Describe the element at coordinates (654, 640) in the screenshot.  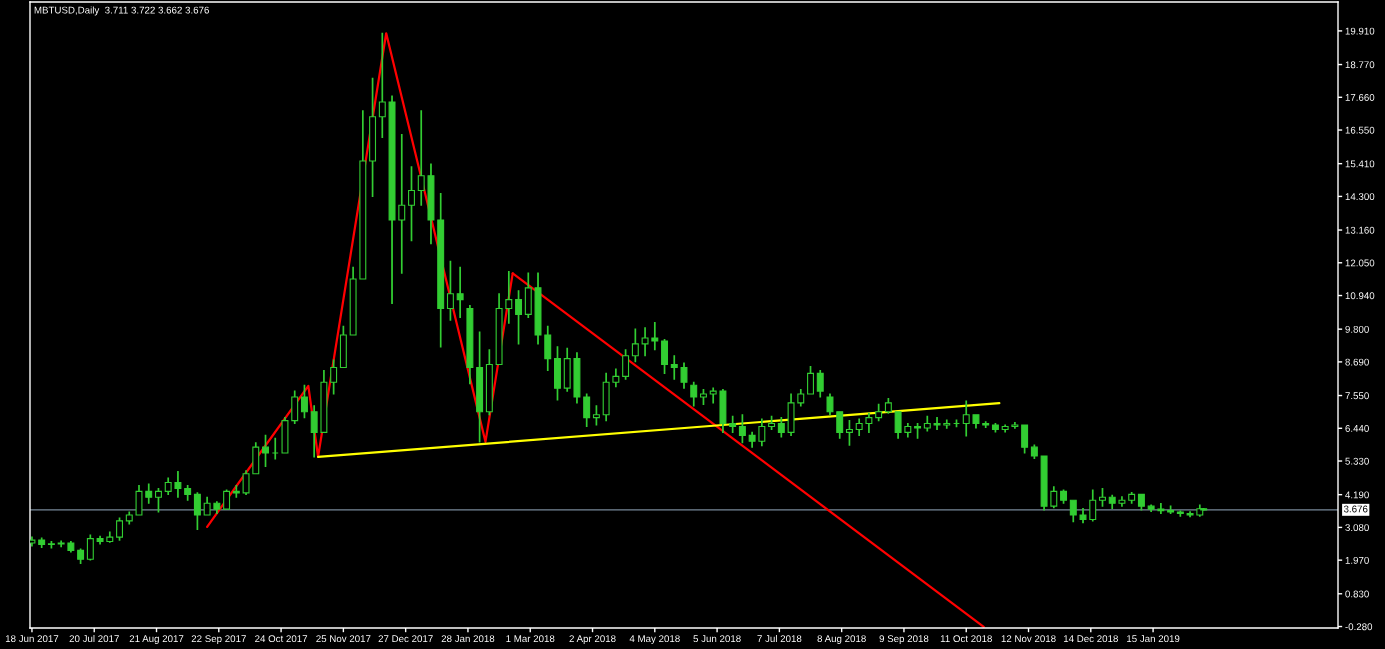
I see `x-tick-label: 4 May 2018` at that location.